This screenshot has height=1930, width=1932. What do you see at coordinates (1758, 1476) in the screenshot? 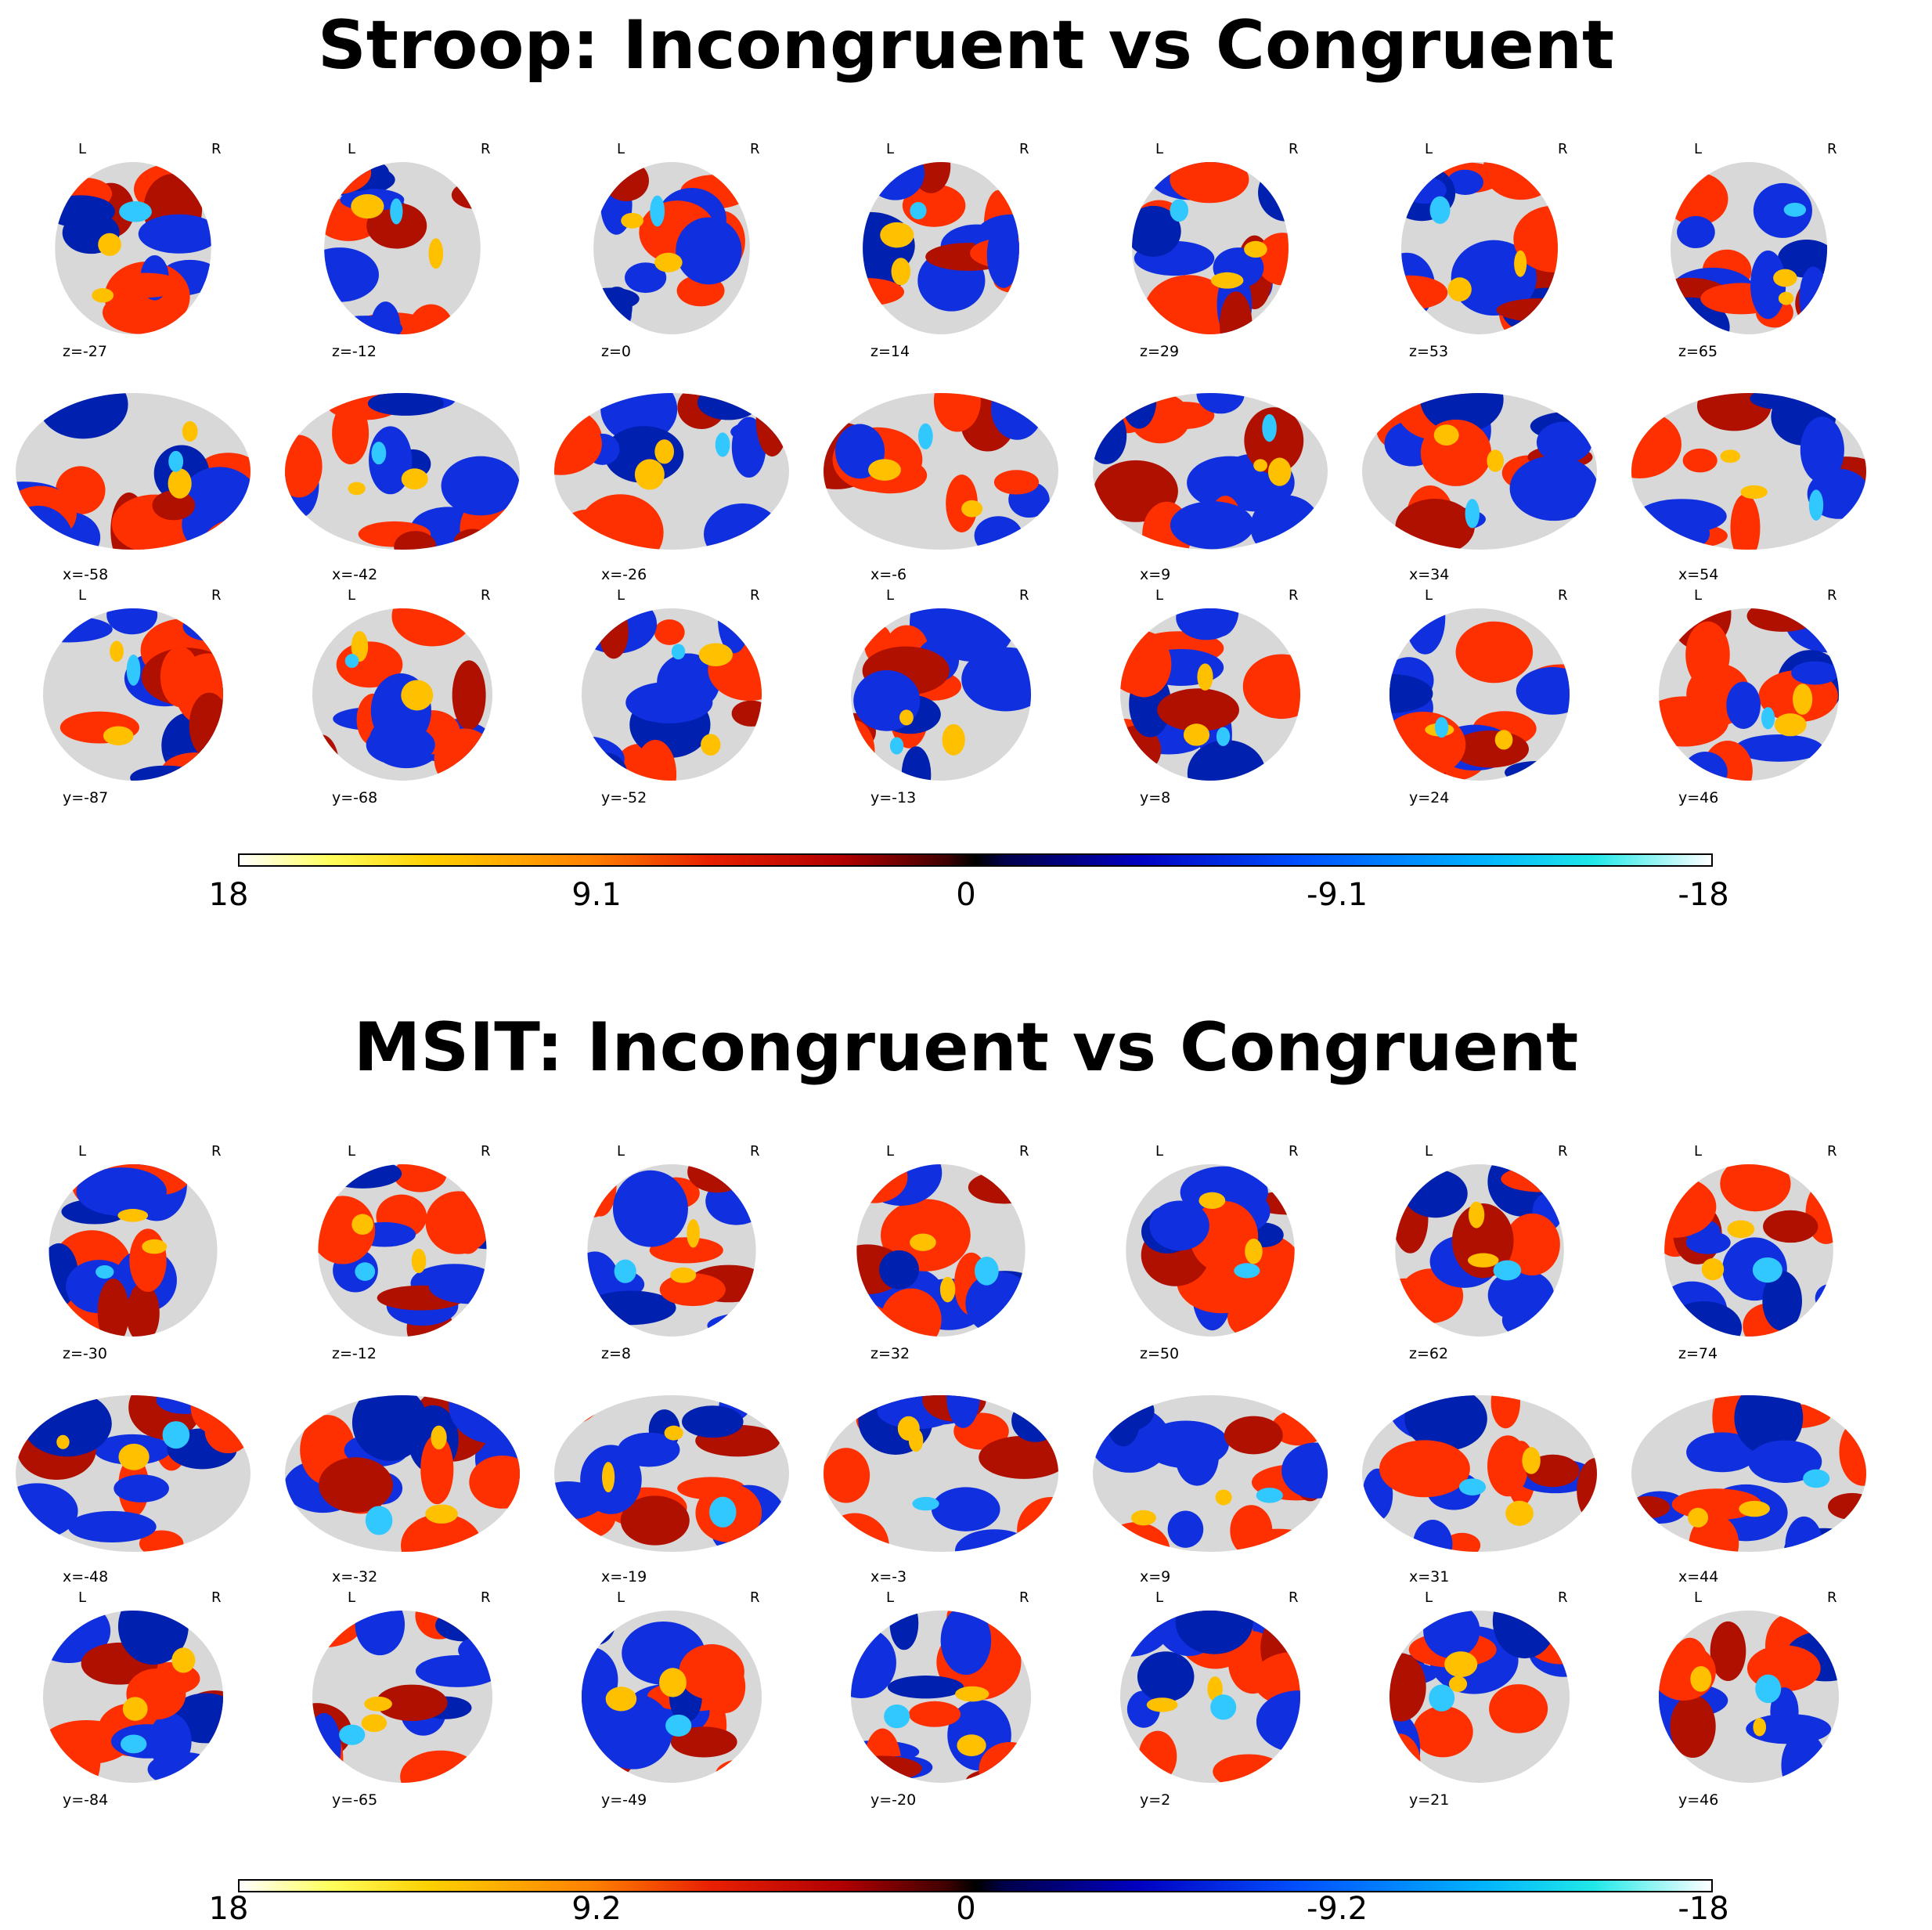
I see `brain-slice-sagittal: x=44` at bounding box center [1758, 1476].